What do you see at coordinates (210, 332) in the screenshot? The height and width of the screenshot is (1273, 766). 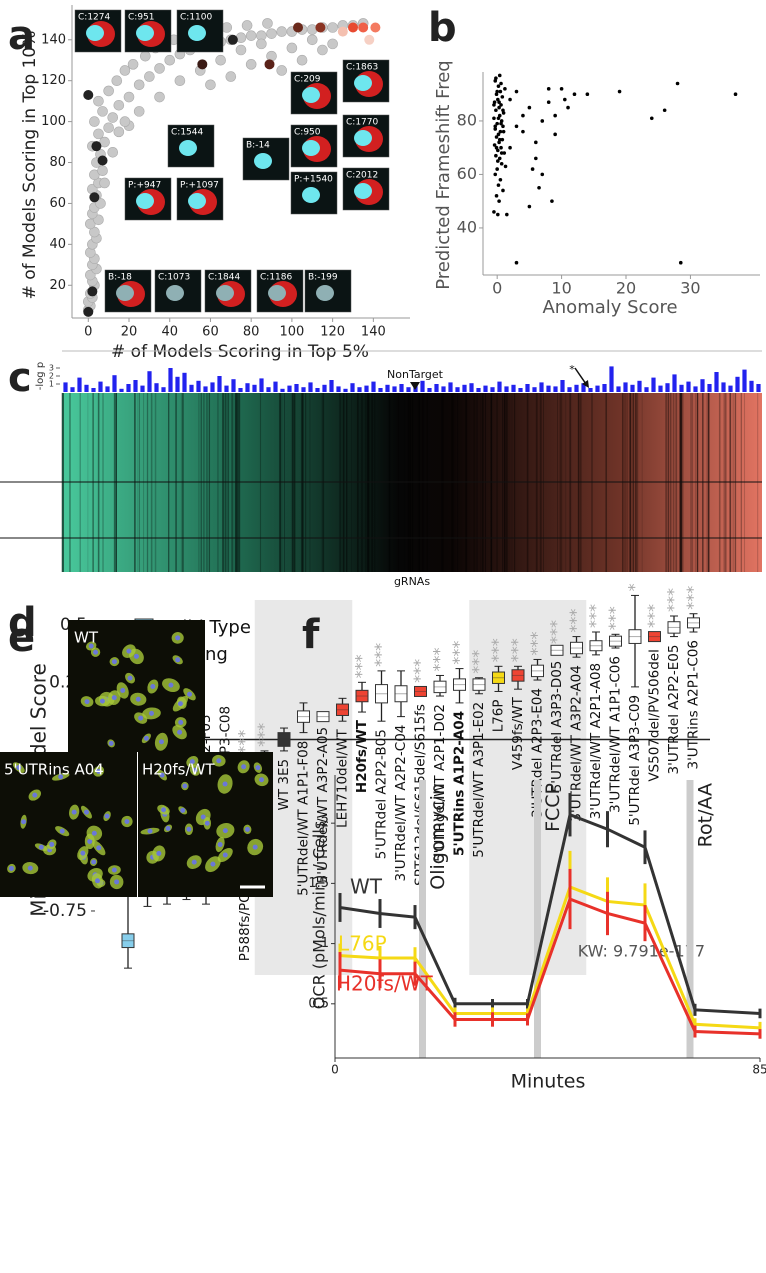 I see `x-tick-label: 60` at bounding box center [210, 332].